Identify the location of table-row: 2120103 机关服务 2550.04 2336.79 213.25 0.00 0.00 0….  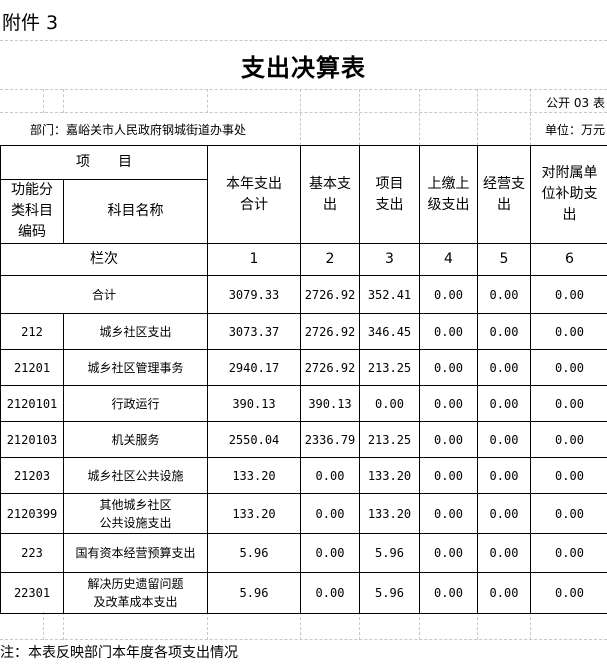
(303, 439).